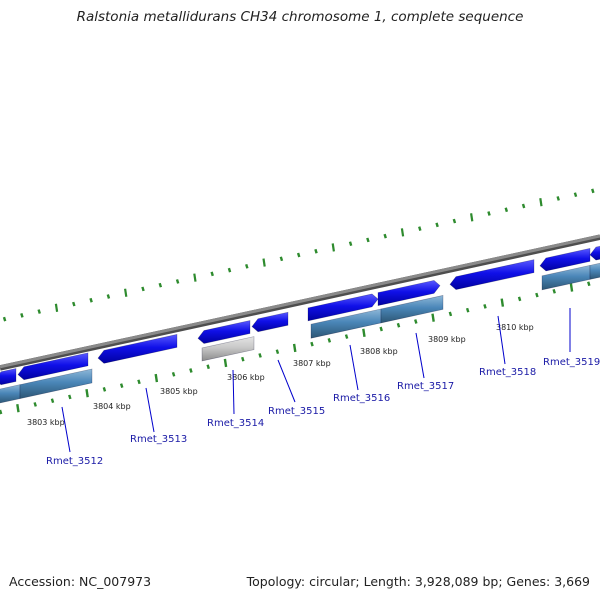 This screenshot has width=600, height=600. Describe the element at coordinates (515, 327) in the screenshot. I see `tick-label: 3810 kbp` at that location.